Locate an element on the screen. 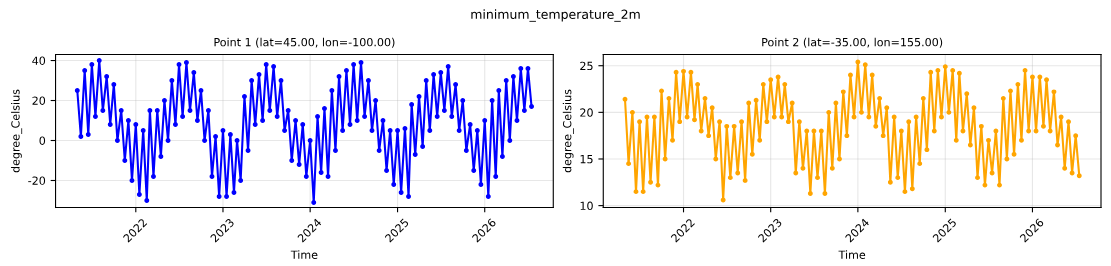 This screenshot has width=1111, height=266. y-tick-label: 0 is located at coordinates (42, 140).